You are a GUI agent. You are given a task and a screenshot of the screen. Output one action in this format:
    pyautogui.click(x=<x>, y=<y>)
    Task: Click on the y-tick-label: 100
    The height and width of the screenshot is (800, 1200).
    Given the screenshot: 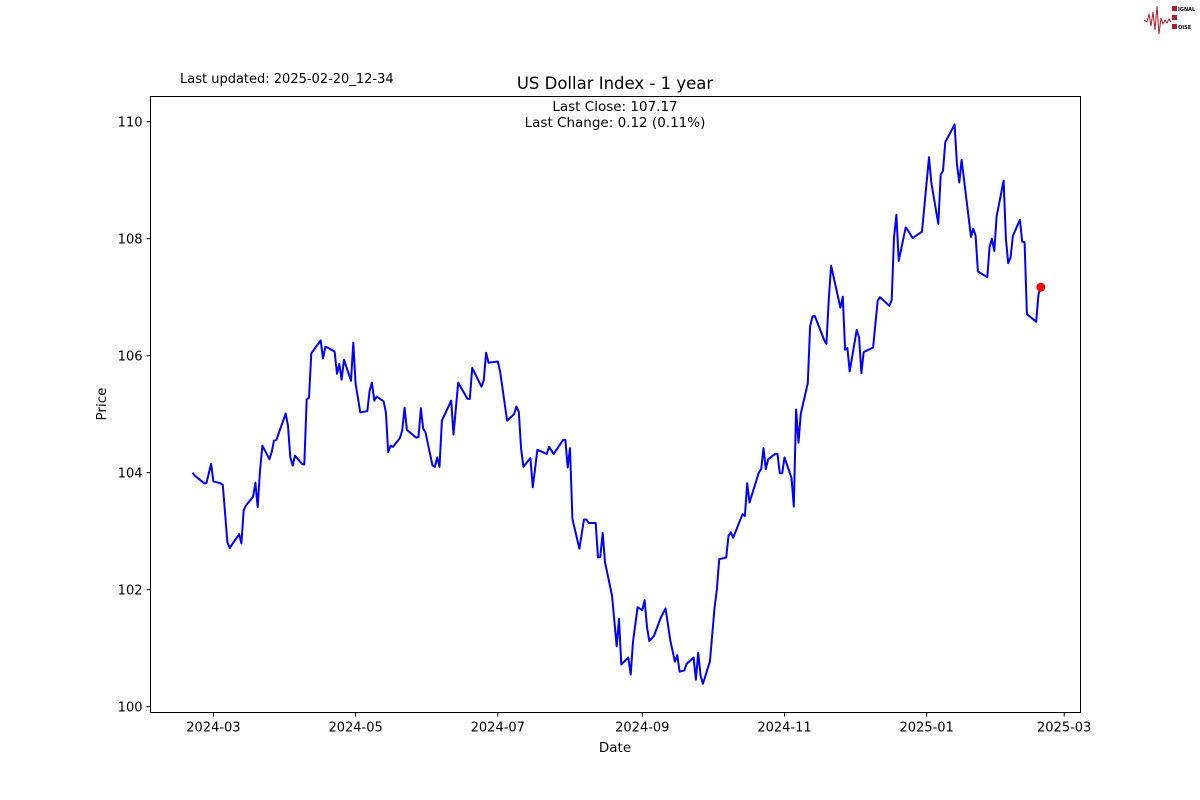 What is the action you would take?
    pyautogui.click(x=130, y=708)
    